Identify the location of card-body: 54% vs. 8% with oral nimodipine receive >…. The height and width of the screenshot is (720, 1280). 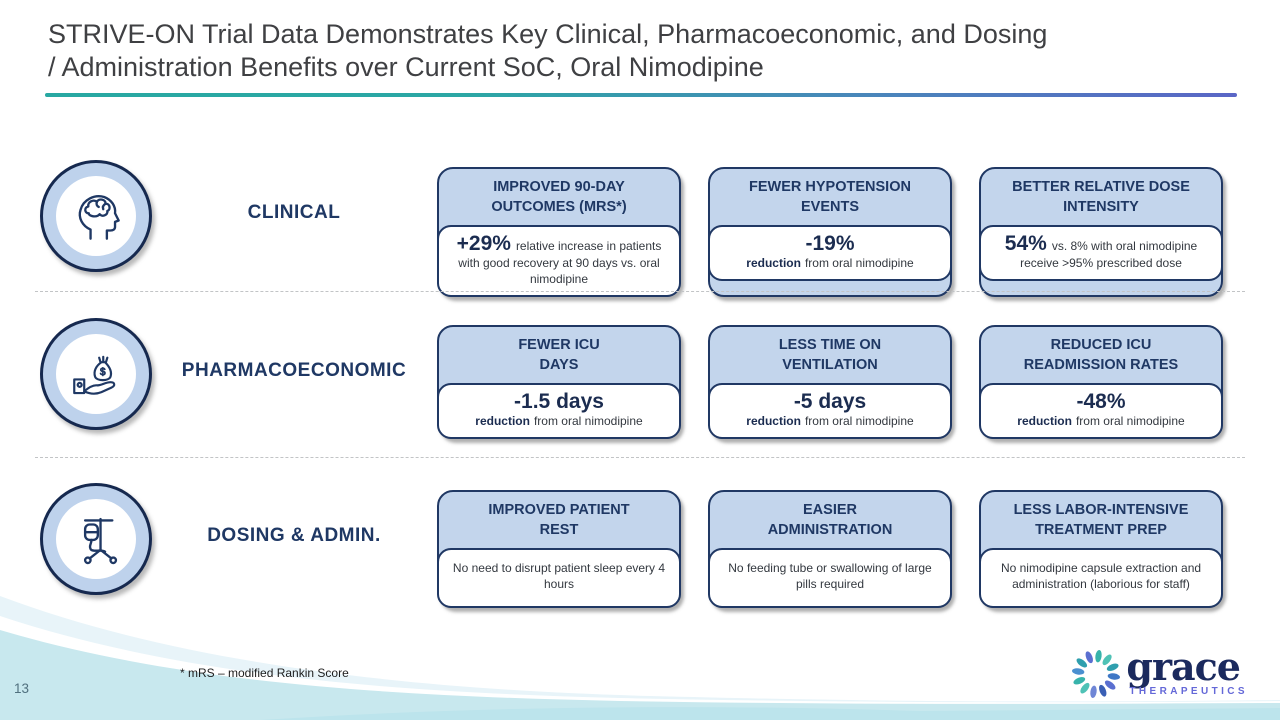
(1101, 253).